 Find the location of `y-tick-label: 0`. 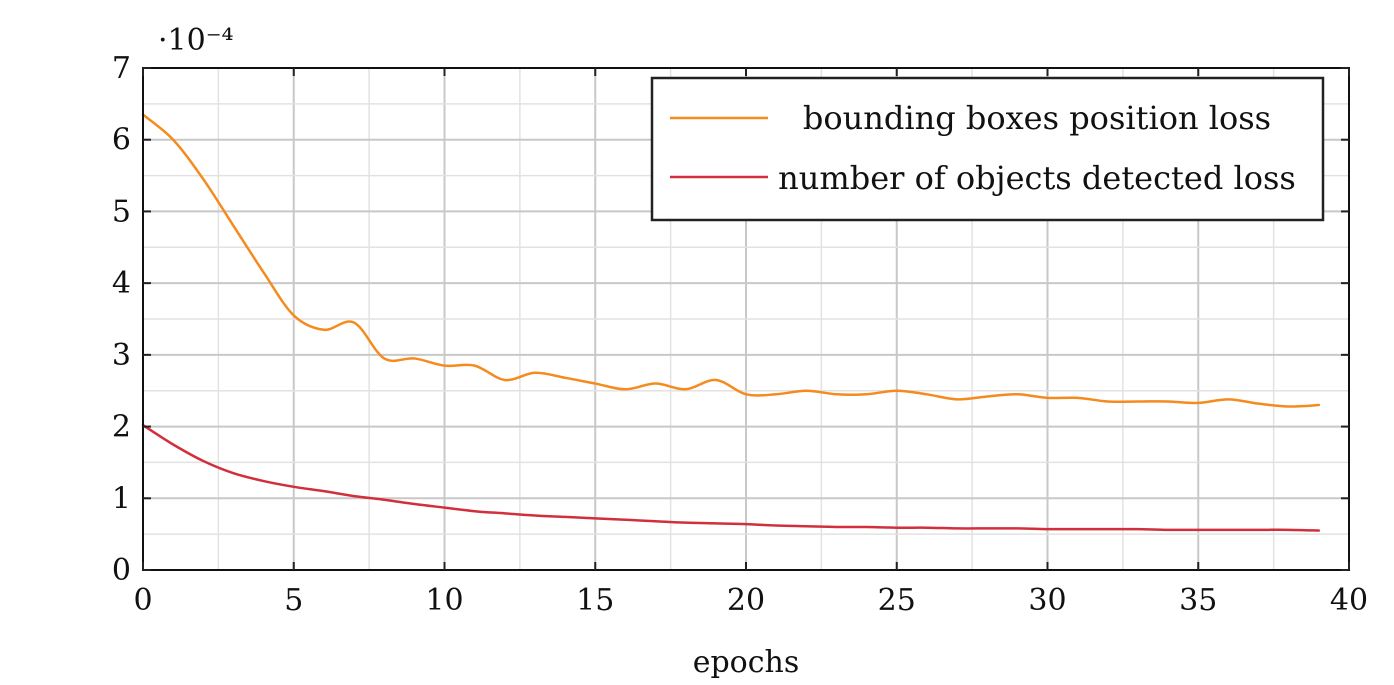

y-tick-label: 0 is located at coordinates (121, 570).